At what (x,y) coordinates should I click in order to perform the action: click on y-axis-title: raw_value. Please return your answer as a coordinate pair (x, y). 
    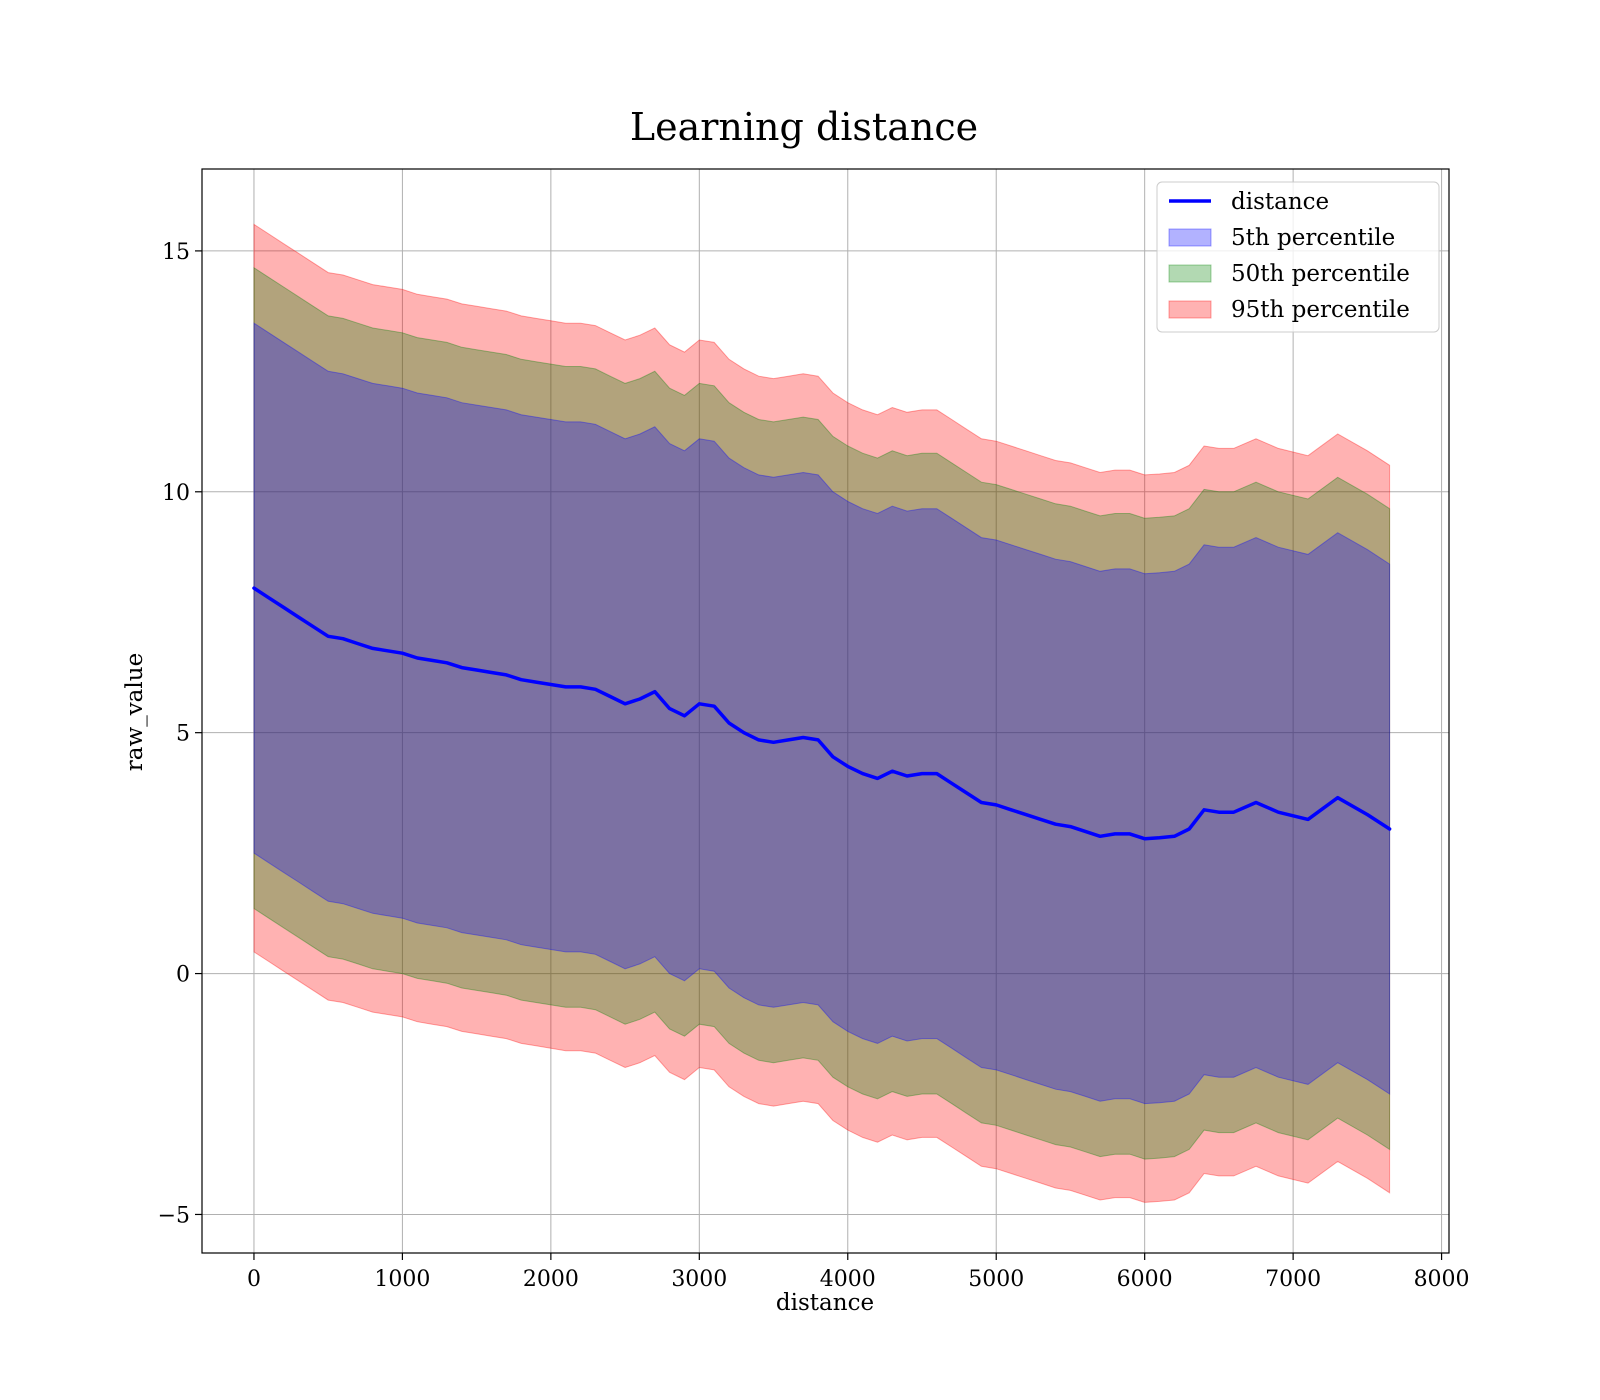
    Looking at the image, I should click on (135, 712).